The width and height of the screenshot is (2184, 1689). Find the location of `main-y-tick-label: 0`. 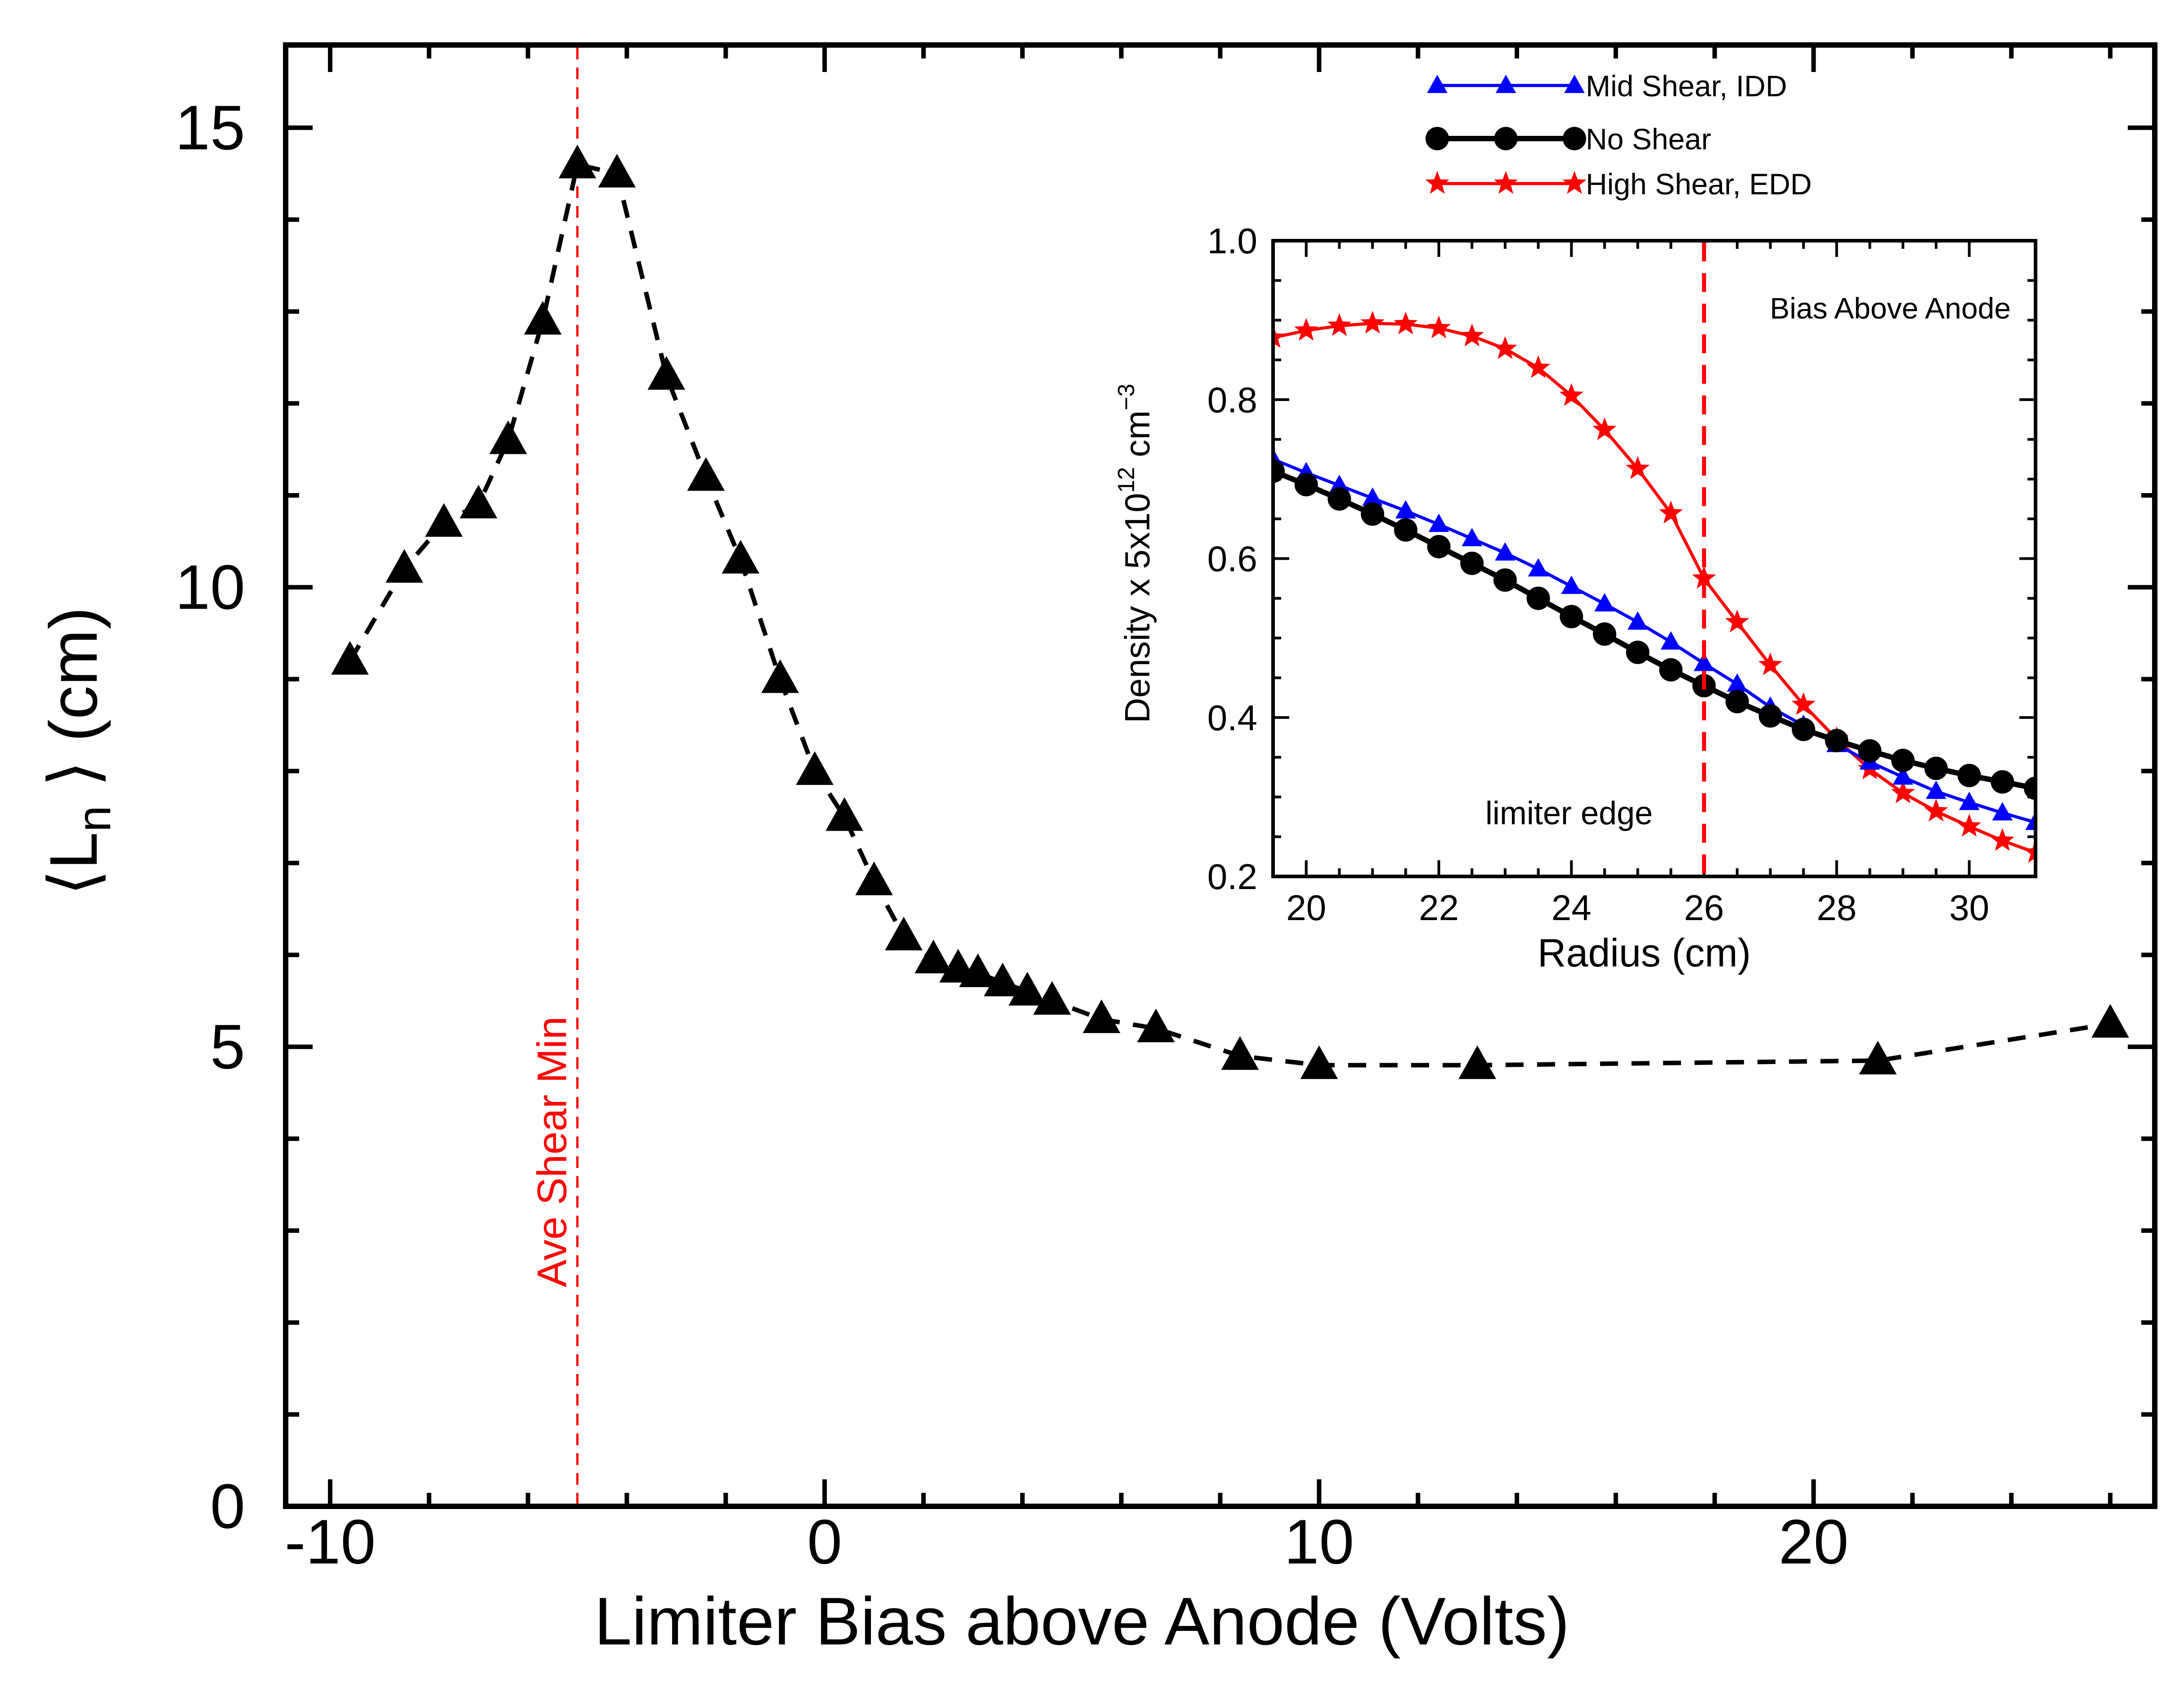

main-y-tick-label: 0 is located at coordinates (228, 1506).